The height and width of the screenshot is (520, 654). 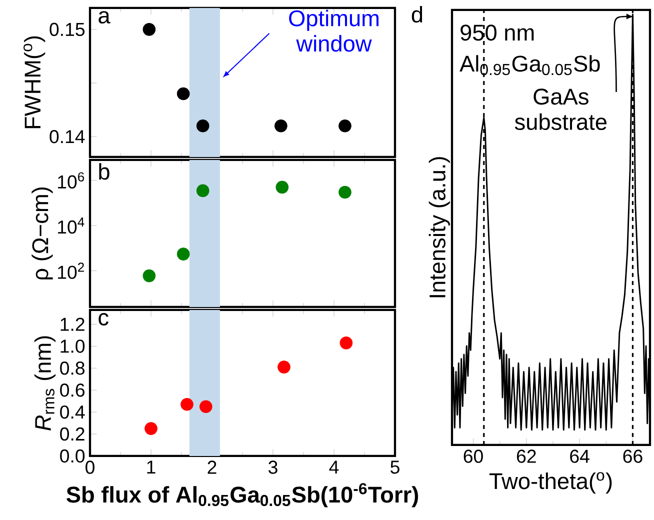 What do you see at coordinates (35, 82) in the screenshot?
I see `y-axis-title: FWHM($^{o}$)` at bounding box center [35, 82].